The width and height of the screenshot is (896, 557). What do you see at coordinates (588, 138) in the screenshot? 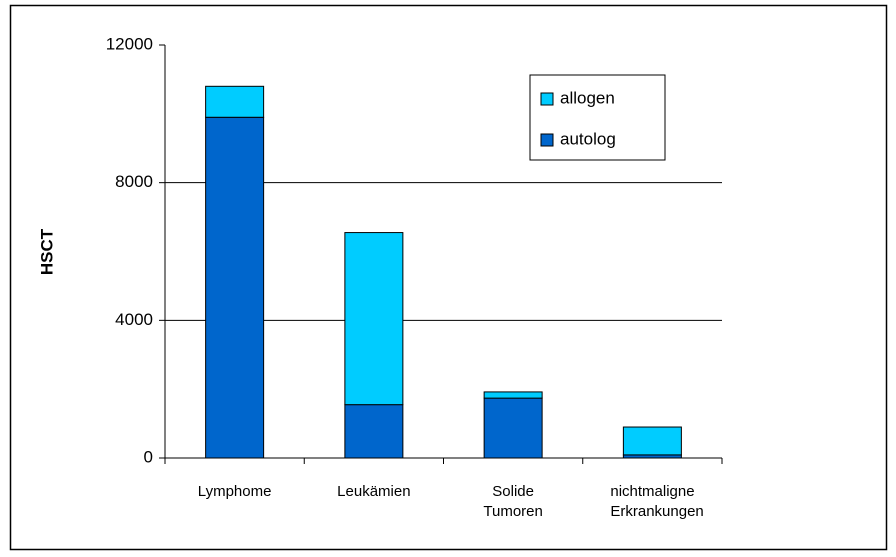
I see `legend-label: autolog` at bounding box center [588, 138].